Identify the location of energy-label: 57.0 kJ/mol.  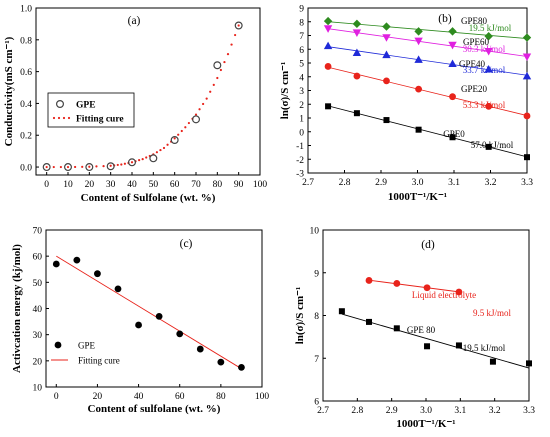
(492, 145).